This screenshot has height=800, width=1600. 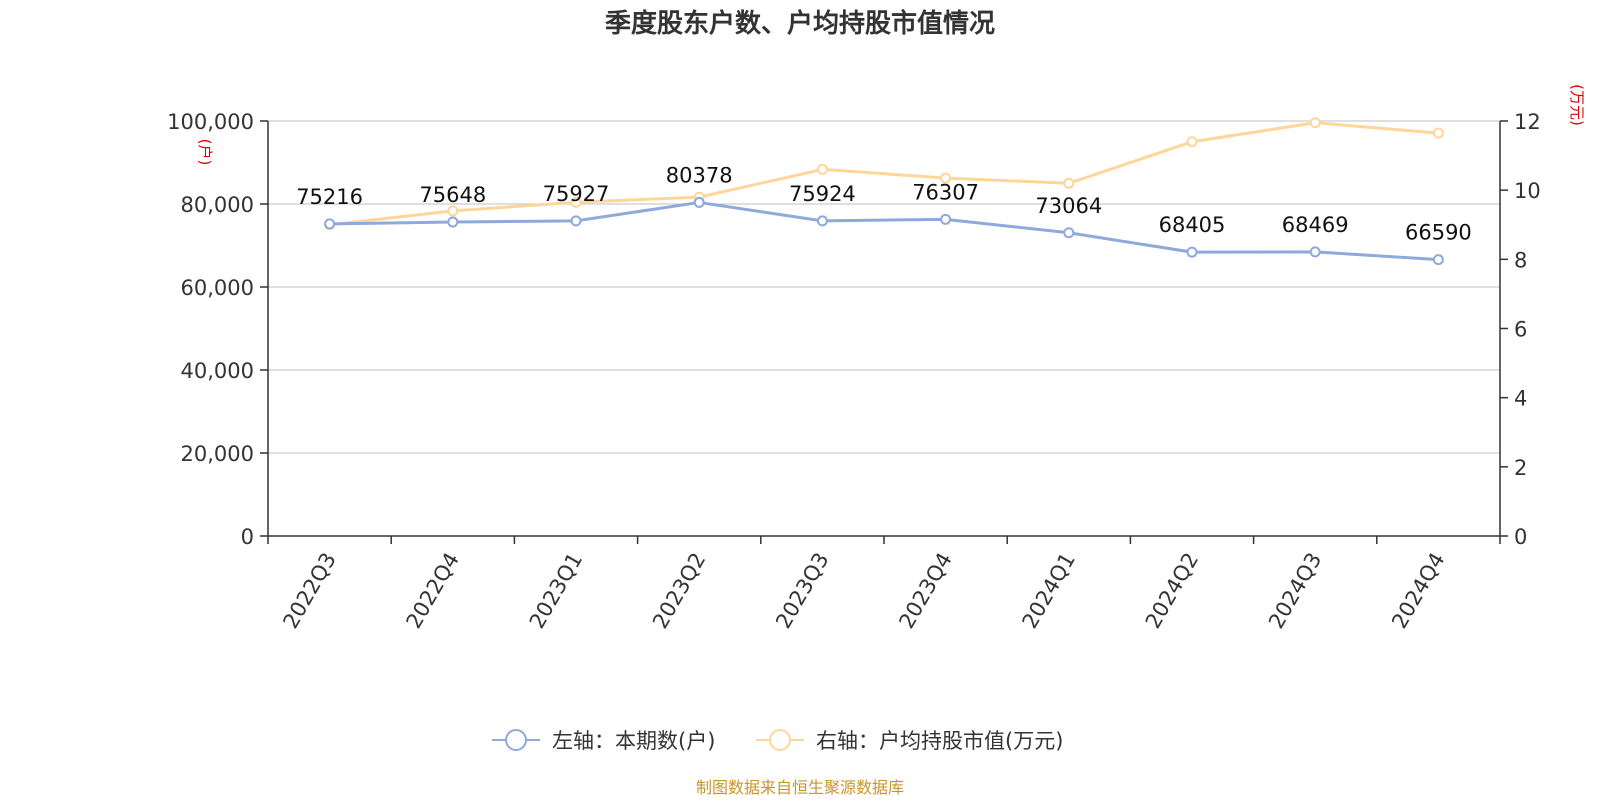 What do you see at coordinates (1192, 225) in the screenshot?
I see `data-label: 68405` at bounding box center [1192, 225].